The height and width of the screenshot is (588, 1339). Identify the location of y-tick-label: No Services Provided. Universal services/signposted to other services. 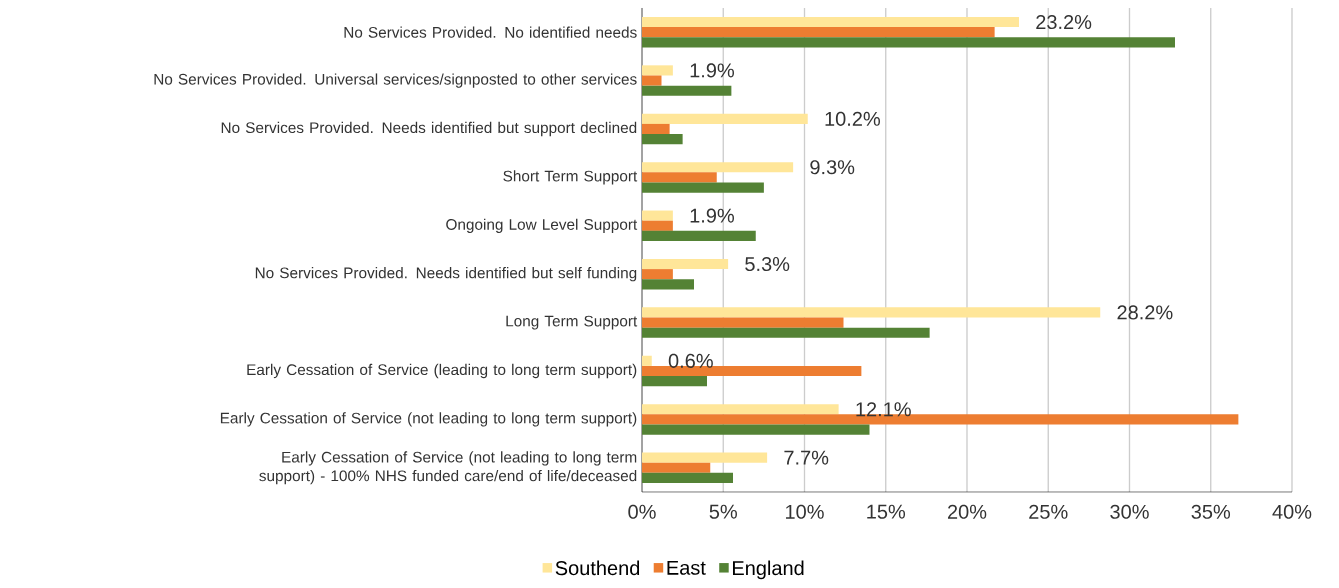
(395, 80).